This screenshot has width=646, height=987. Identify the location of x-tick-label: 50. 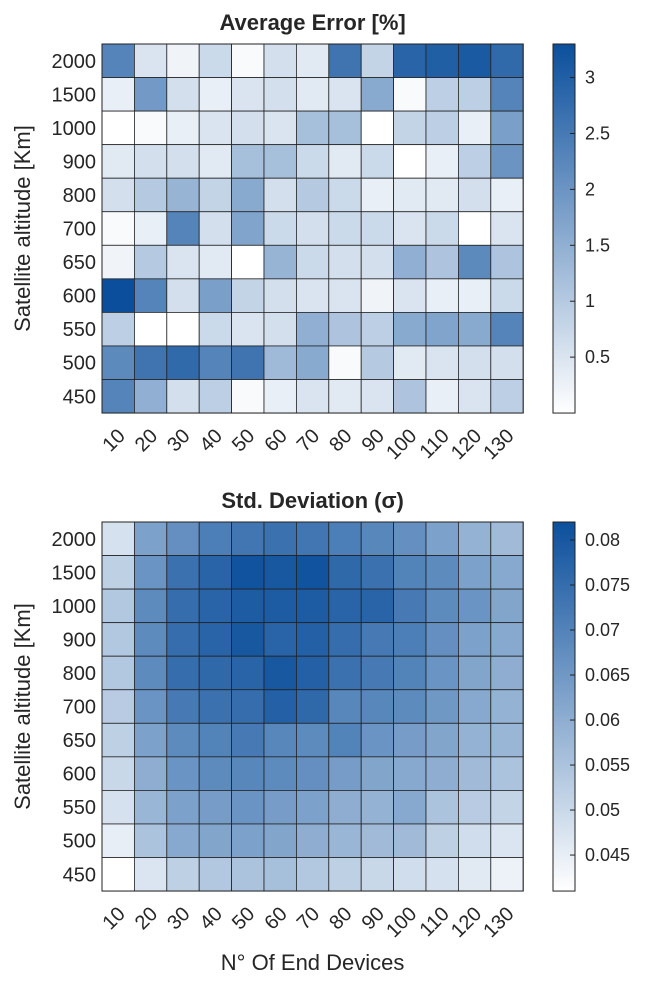
(243, 440).